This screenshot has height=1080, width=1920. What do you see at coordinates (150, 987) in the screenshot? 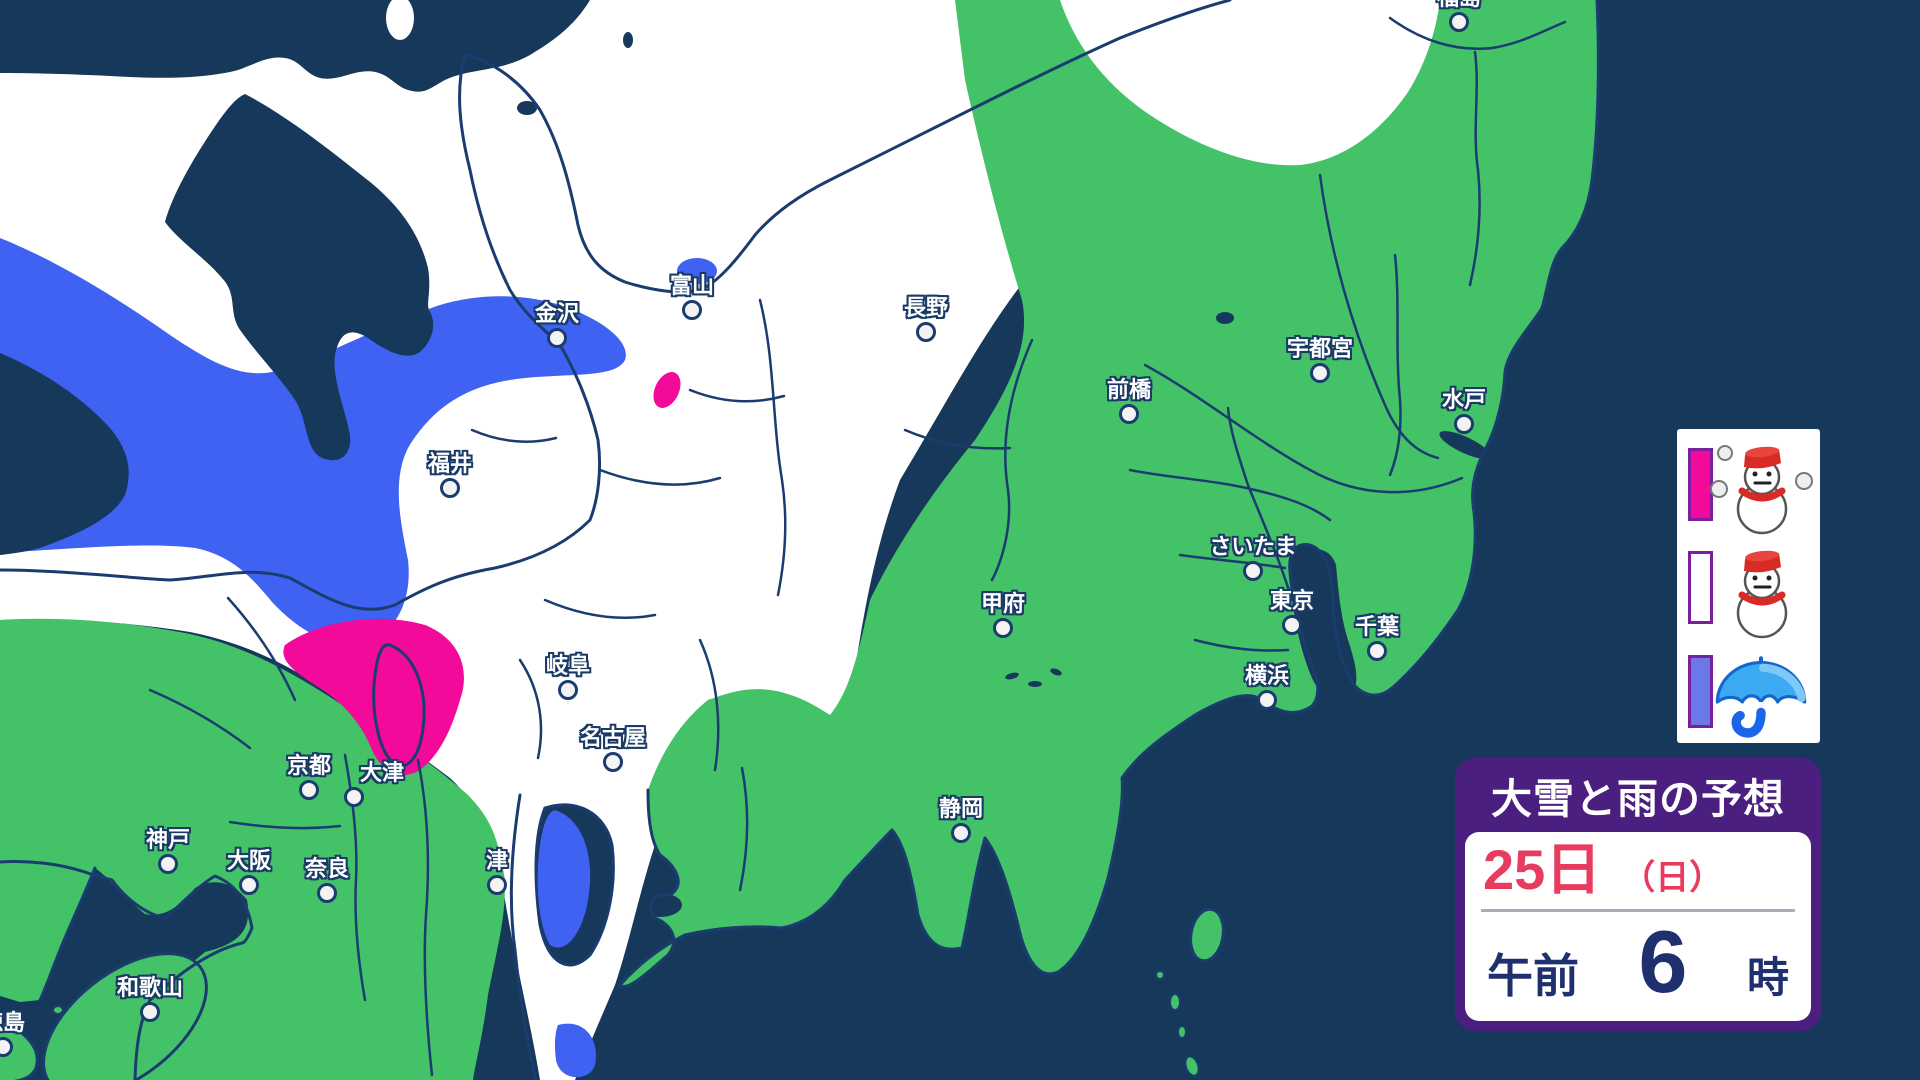
I see `city-label: 和歌山` at bounding box center [150, 987].